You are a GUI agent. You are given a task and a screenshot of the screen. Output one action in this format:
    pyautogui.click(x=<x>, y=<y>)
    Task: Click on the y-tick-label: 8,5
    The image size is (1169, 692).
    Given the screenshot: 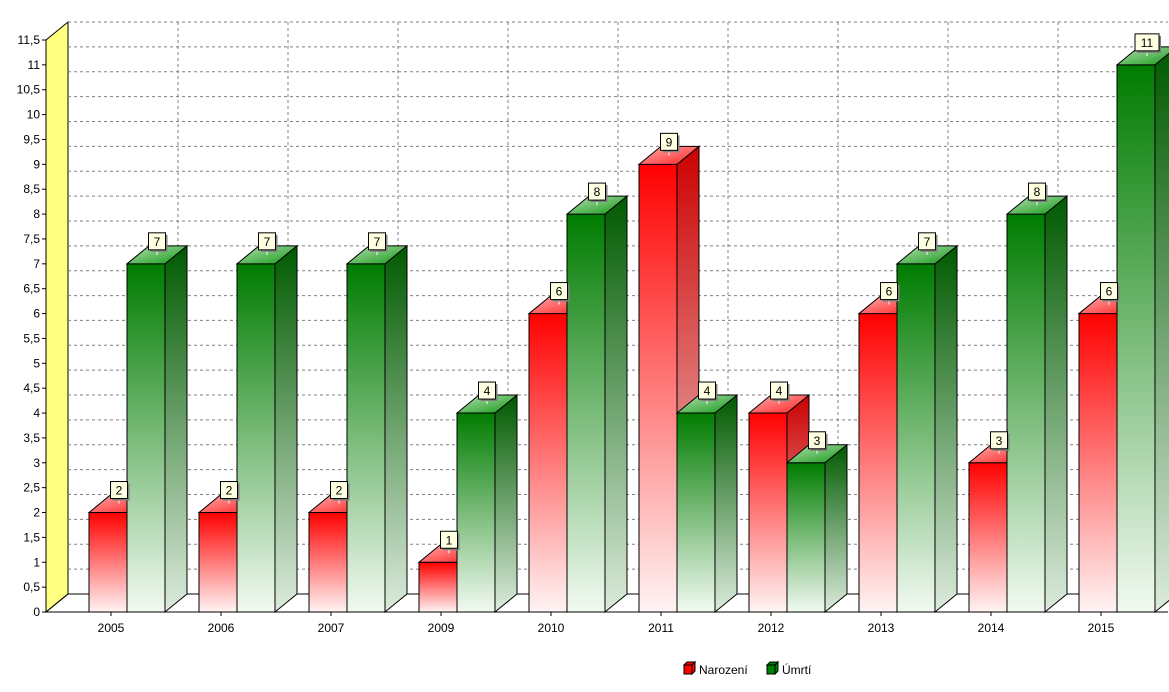 What is the action you would take?
    pyautogui.click(x=31, y=189)
    